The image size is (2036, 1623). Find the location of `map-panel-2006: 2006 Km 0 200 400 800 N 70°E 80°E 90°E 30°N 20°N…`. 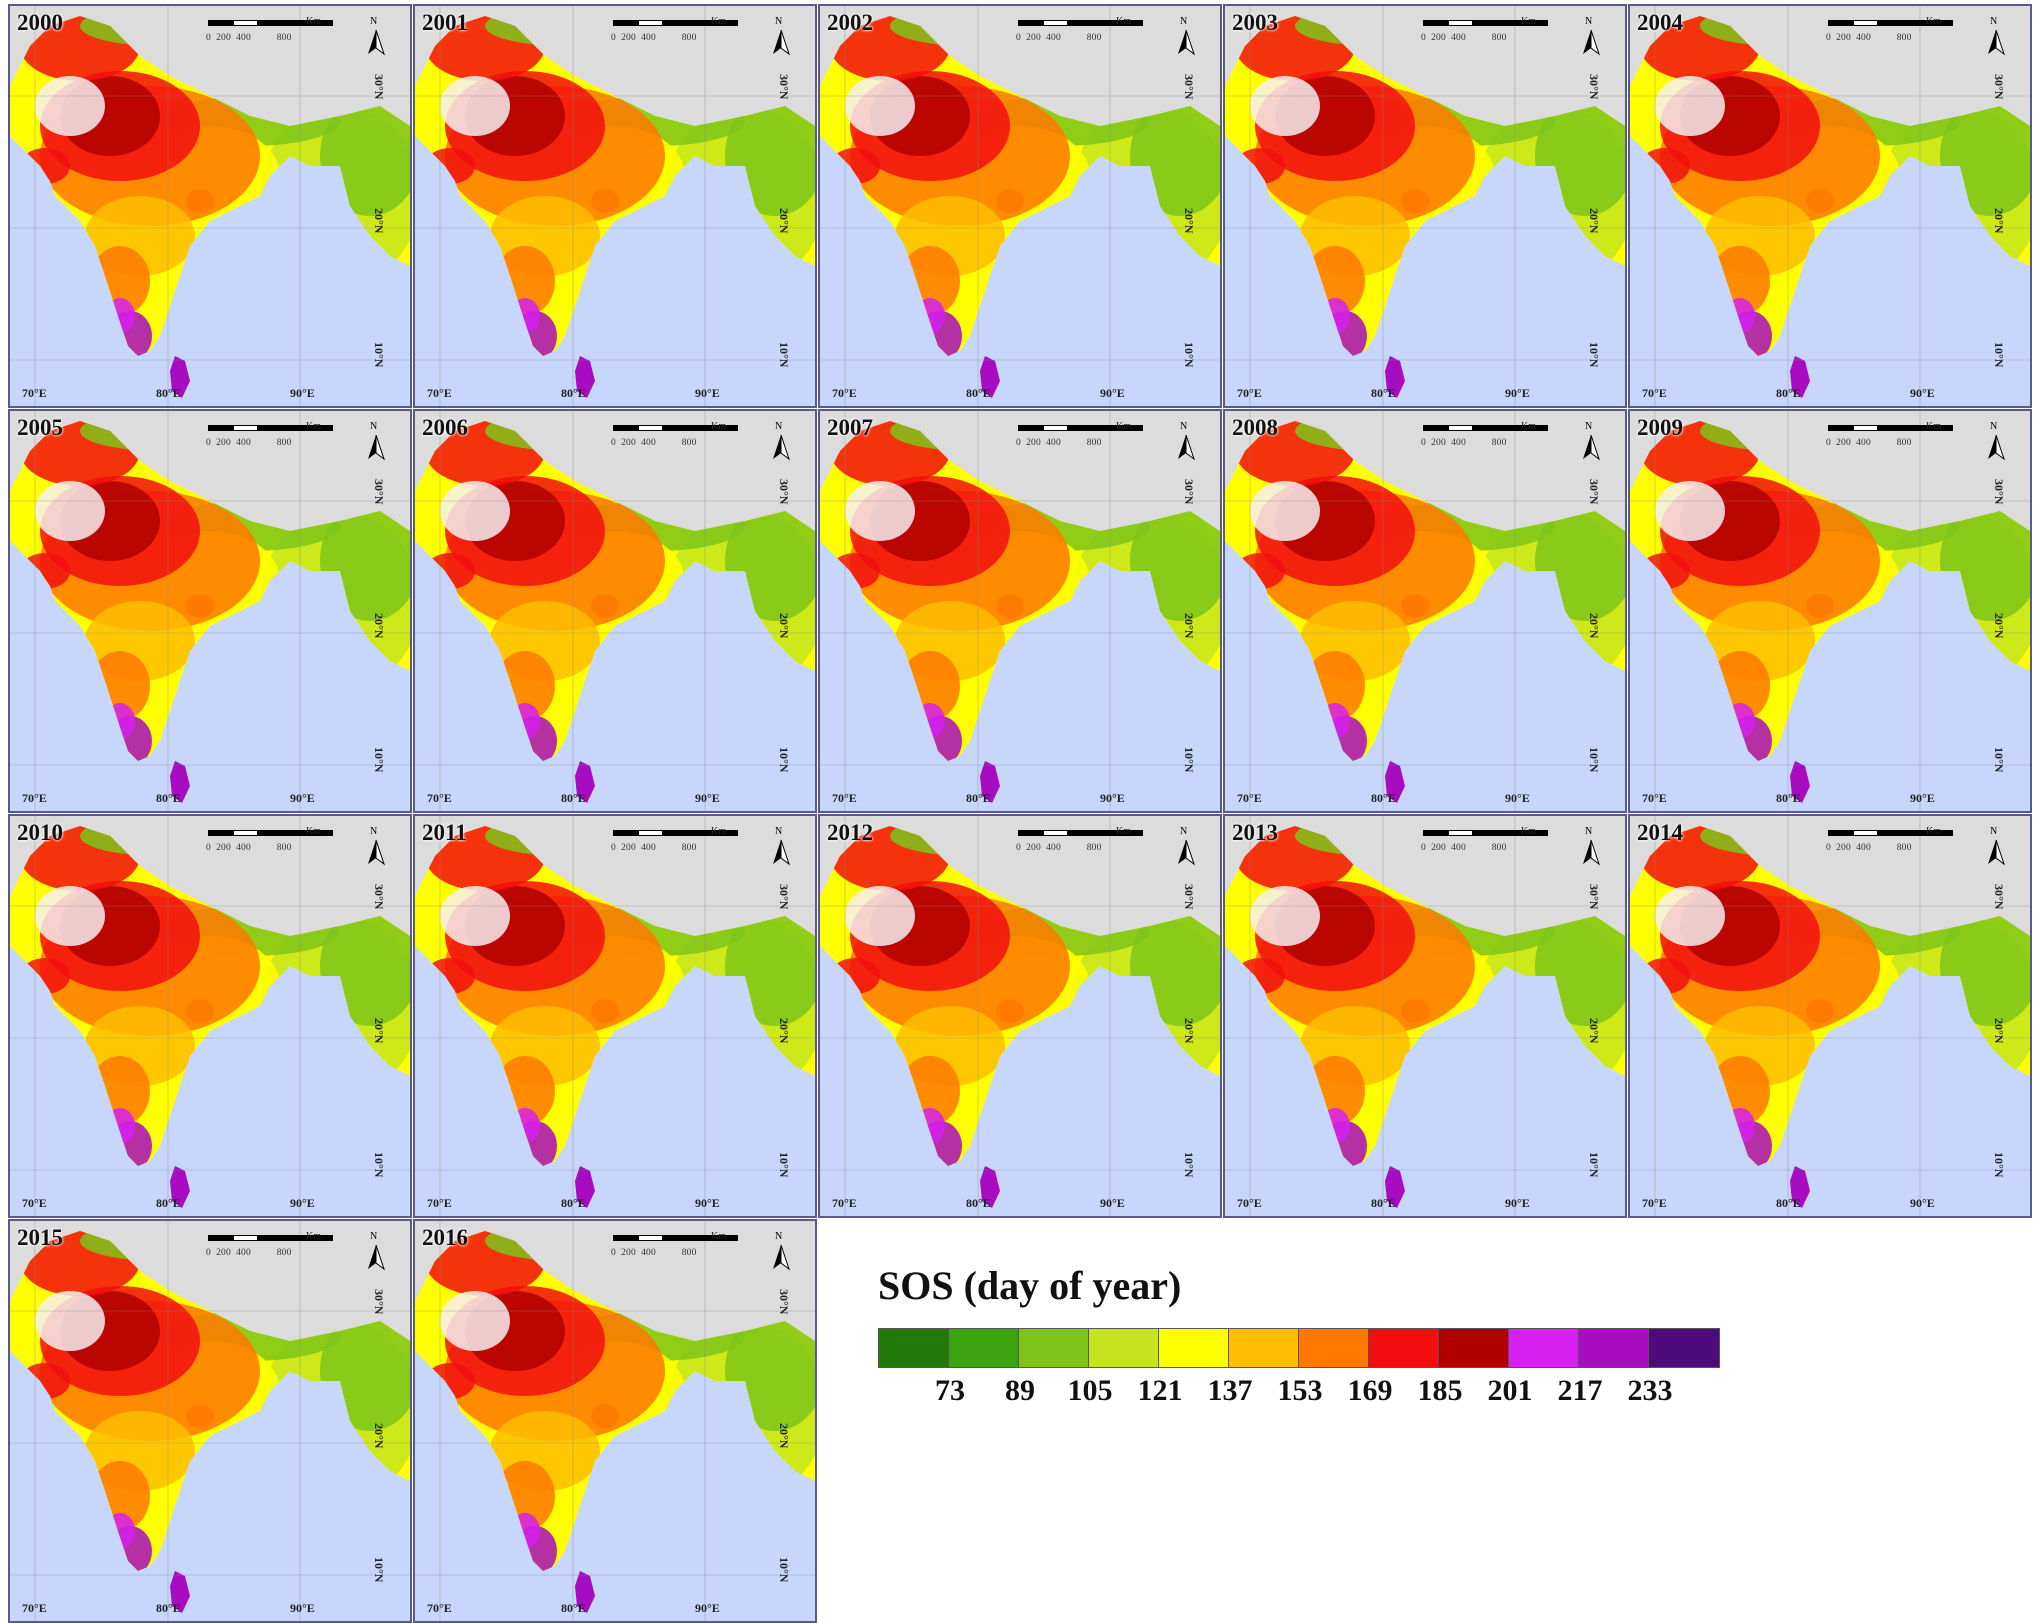

map-panel-2006: 2006 Km 0 200 400 800 N 70°E 80°E 90°E 30°N 20°N… is located at coordinates (615, 611).